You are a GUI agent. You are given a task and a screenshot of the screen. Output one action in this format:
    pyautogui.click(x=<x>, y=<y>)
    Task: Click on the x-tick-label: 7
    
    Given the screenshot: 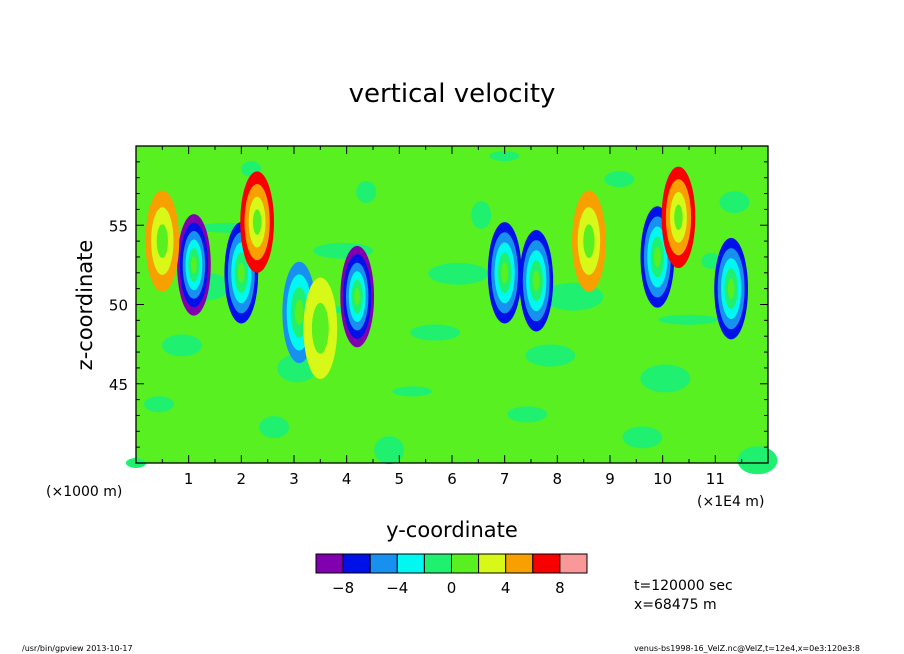 What is the action you would take?
    pyautogui.click(x=505, y=479)
    